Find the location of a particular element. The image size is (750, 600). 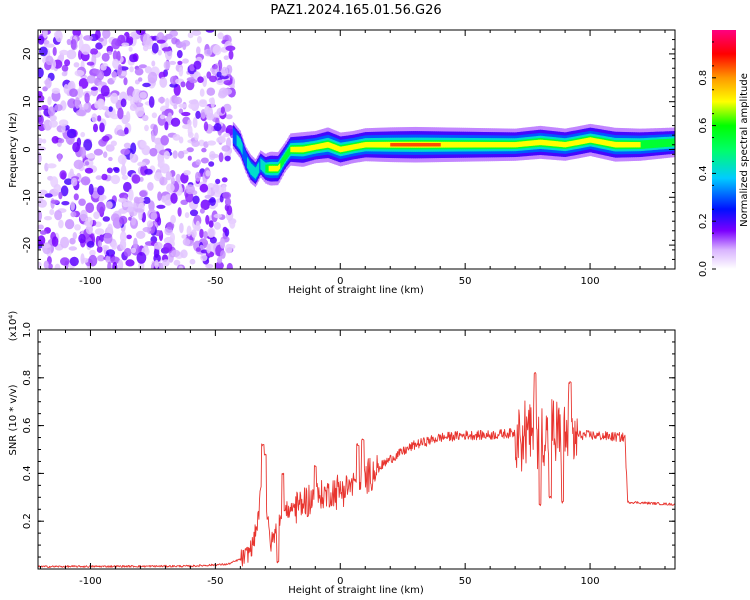

snr-y-tick-label: 0.8 is located at coordinates (27, 378).